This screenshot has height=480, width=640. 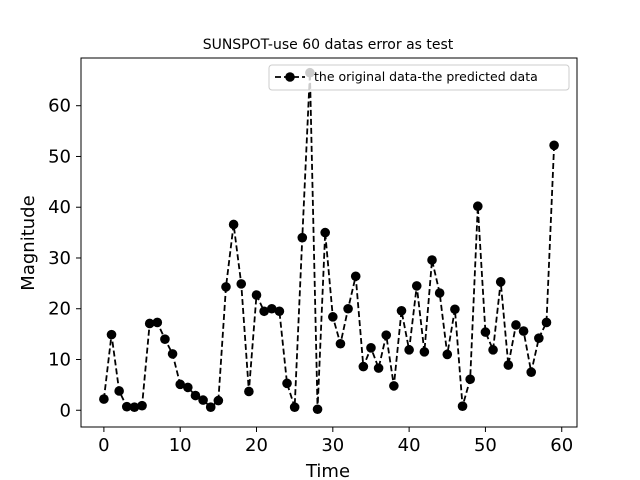 I want to click on x-tick-label: 40, so click(x=409, y=445).